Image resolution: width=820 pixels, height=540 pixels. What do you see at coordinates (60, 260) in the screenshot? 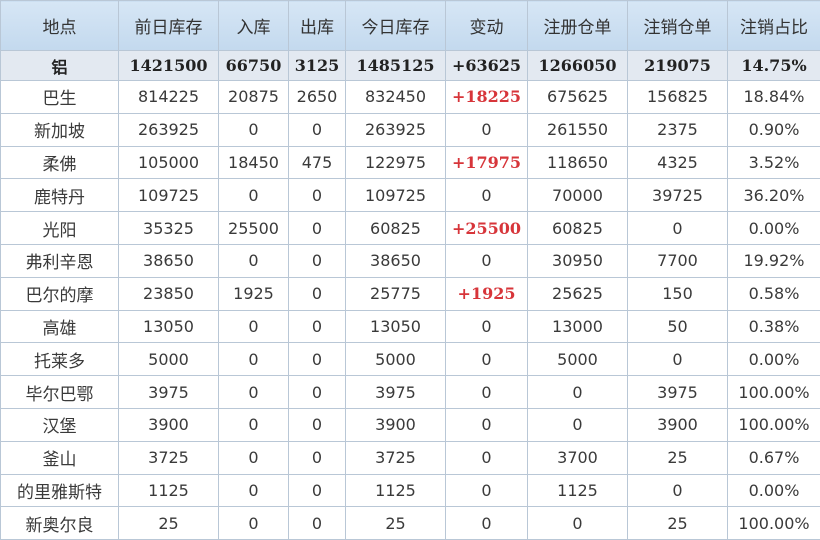
I see `cell-location: 弗利辛恩` at bounding box center [60, 260].